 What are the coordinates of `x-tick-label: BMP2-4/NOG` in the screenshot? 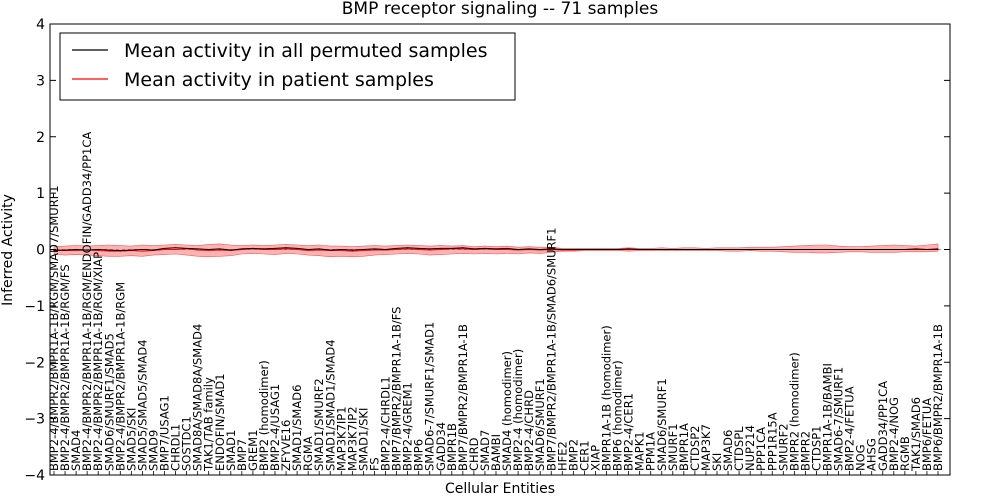 It's located at (894, 434).